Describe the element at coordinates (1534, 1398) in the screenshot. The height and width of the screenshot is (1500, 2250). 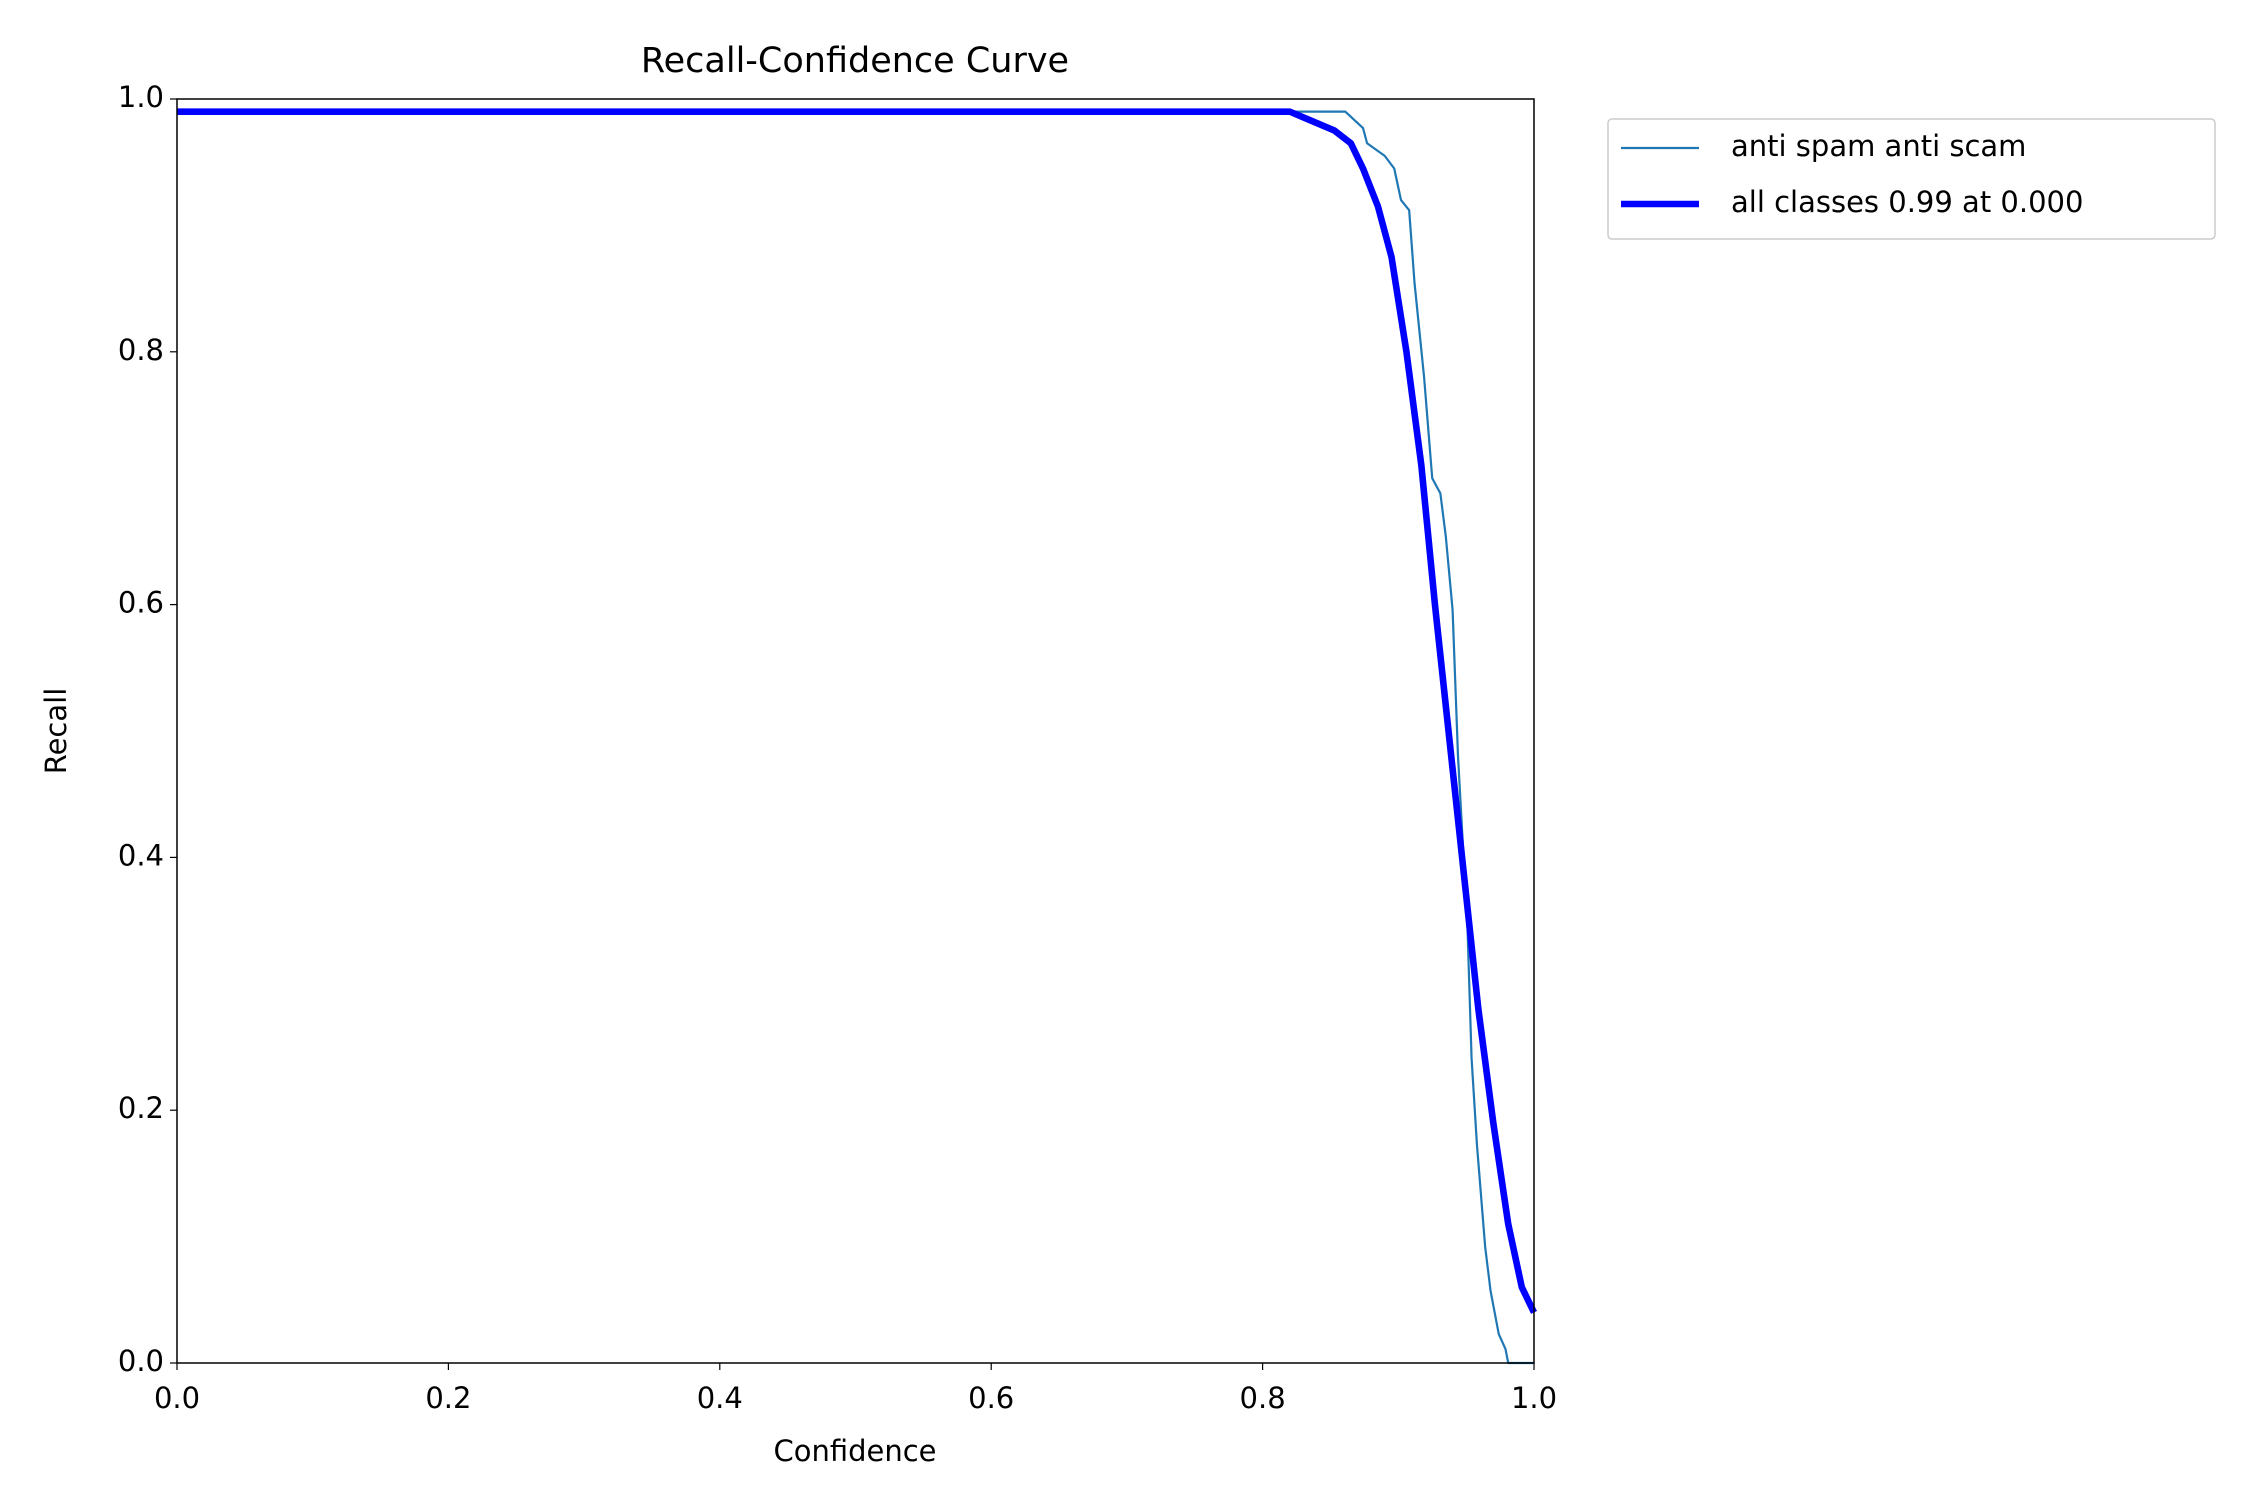
I see `x-tick-label: 1.0` at that location.